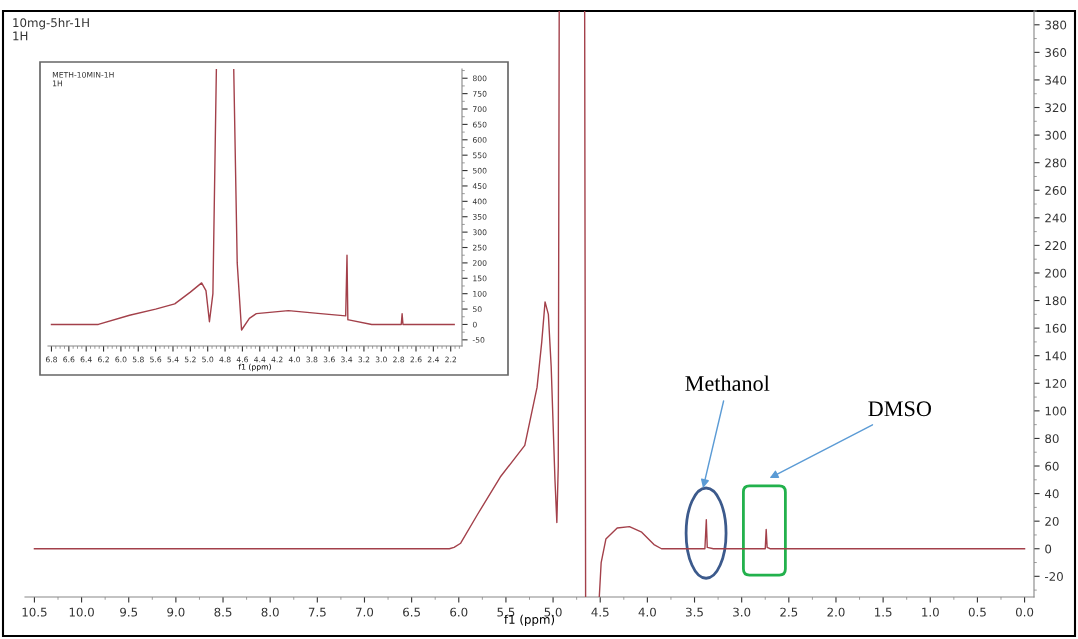 The height and width of the screenshot is (639, 1078). What do you see at coordinates (1051, 494) in the screenshot?
I see `y-tick-label: 40` at bounding box center [1051, 494].